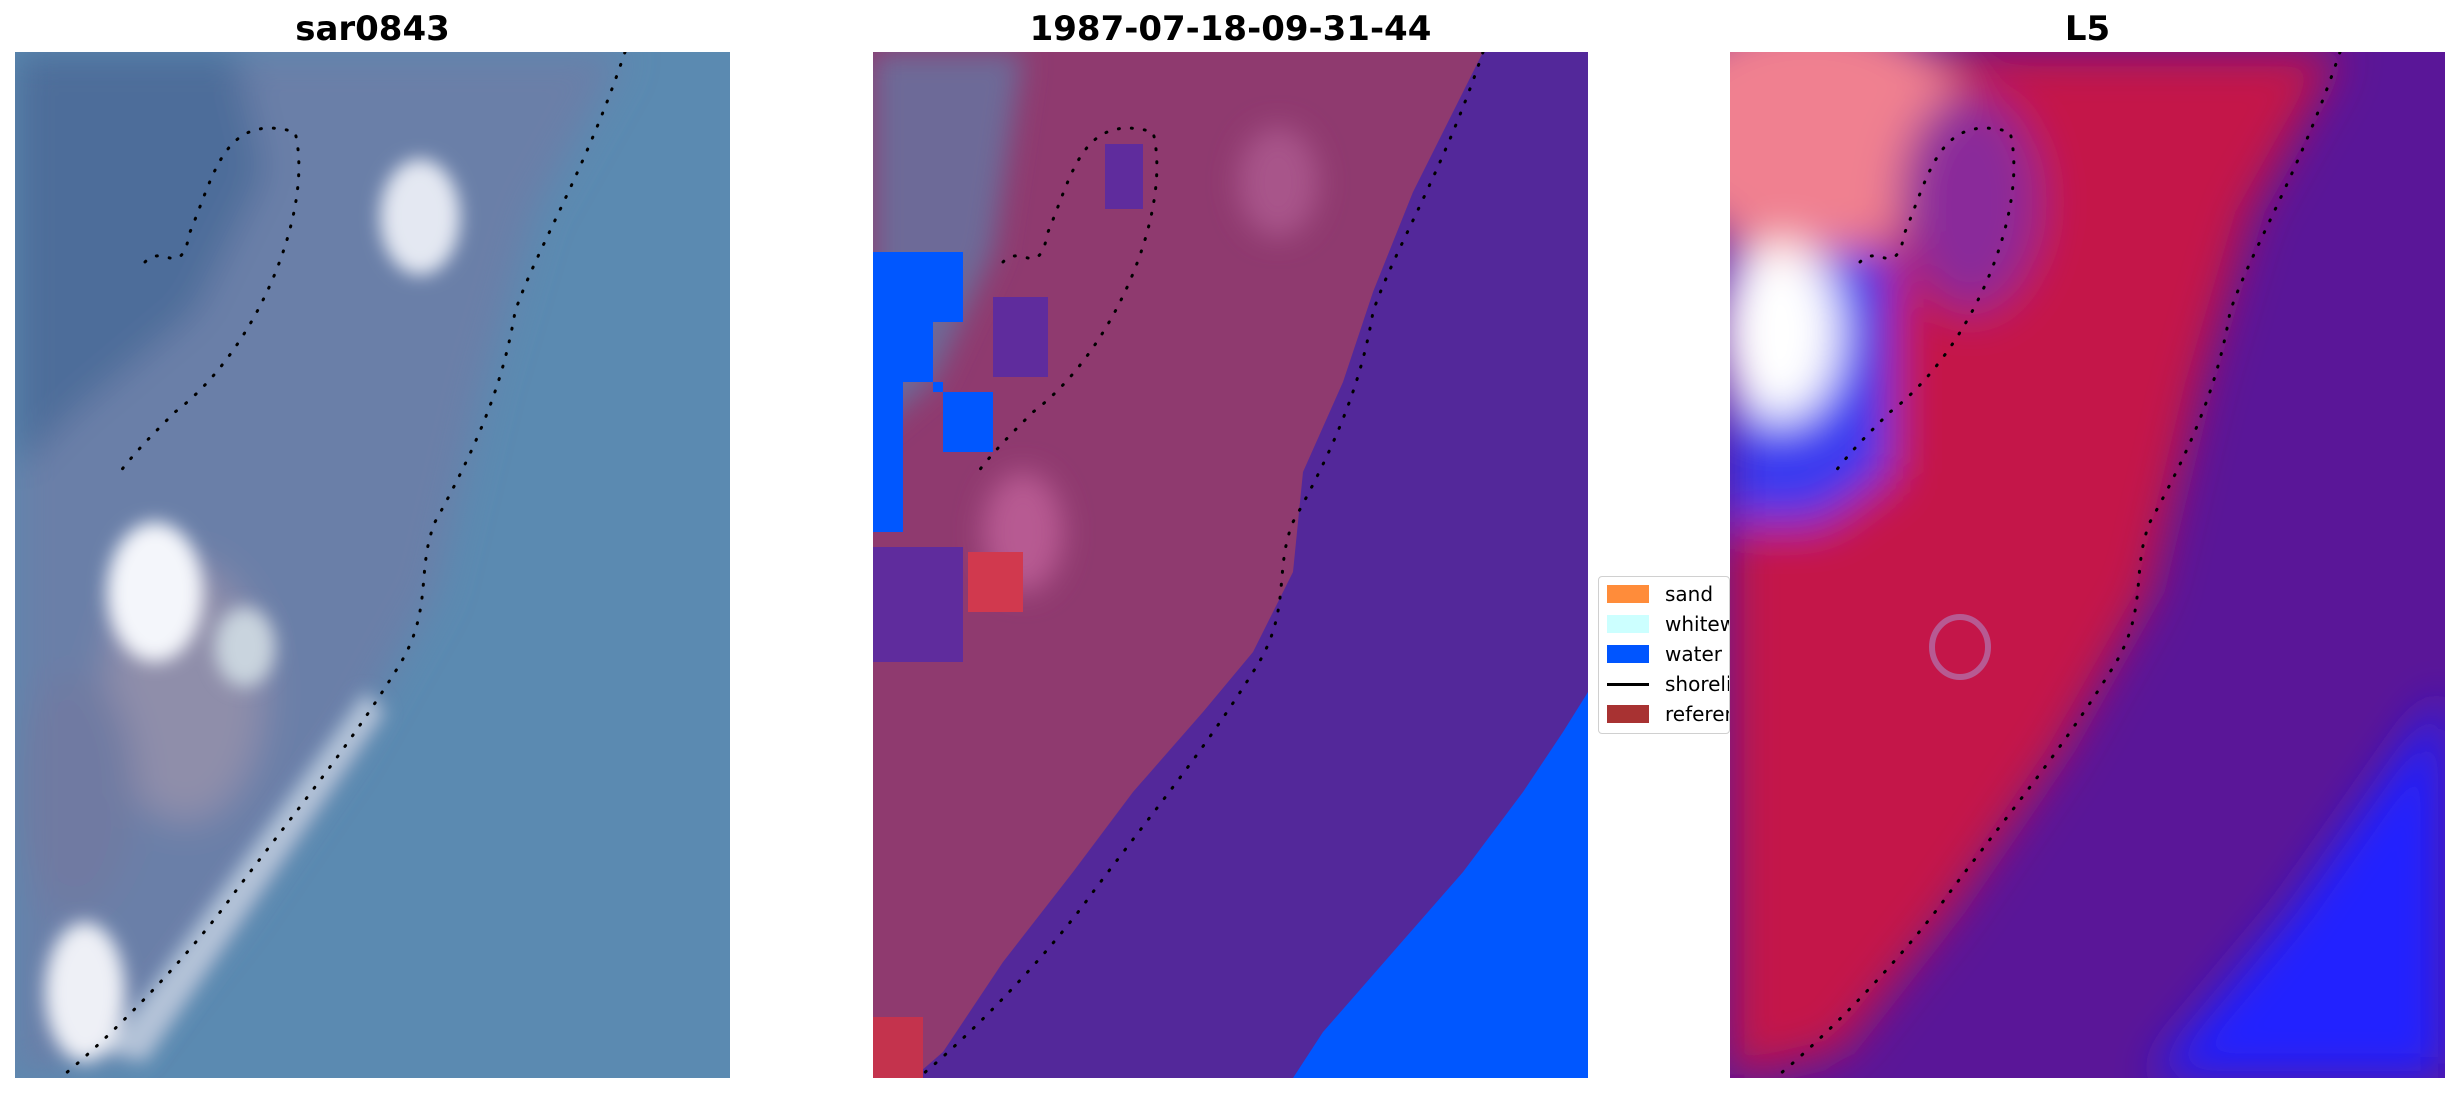  I want to click on legend-label-water: water, so click(1693, 654).